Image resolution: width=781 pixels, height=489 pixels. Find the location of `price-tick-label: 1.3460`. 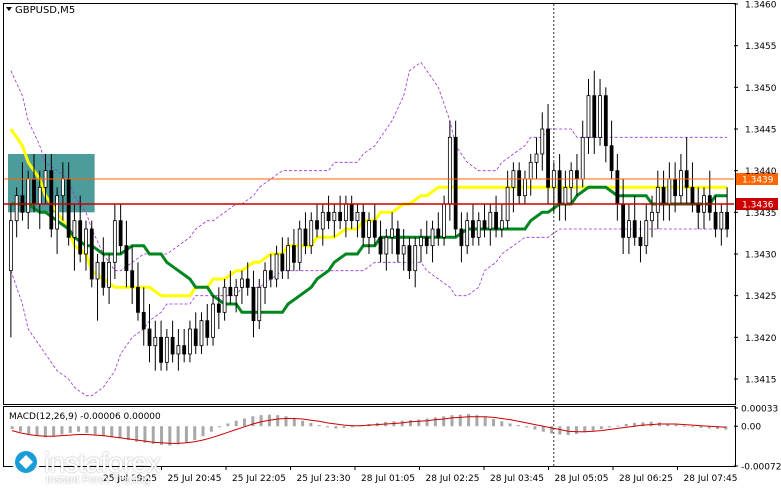

price-tick-label: 1.3460 is located at coordinates (761, 6).